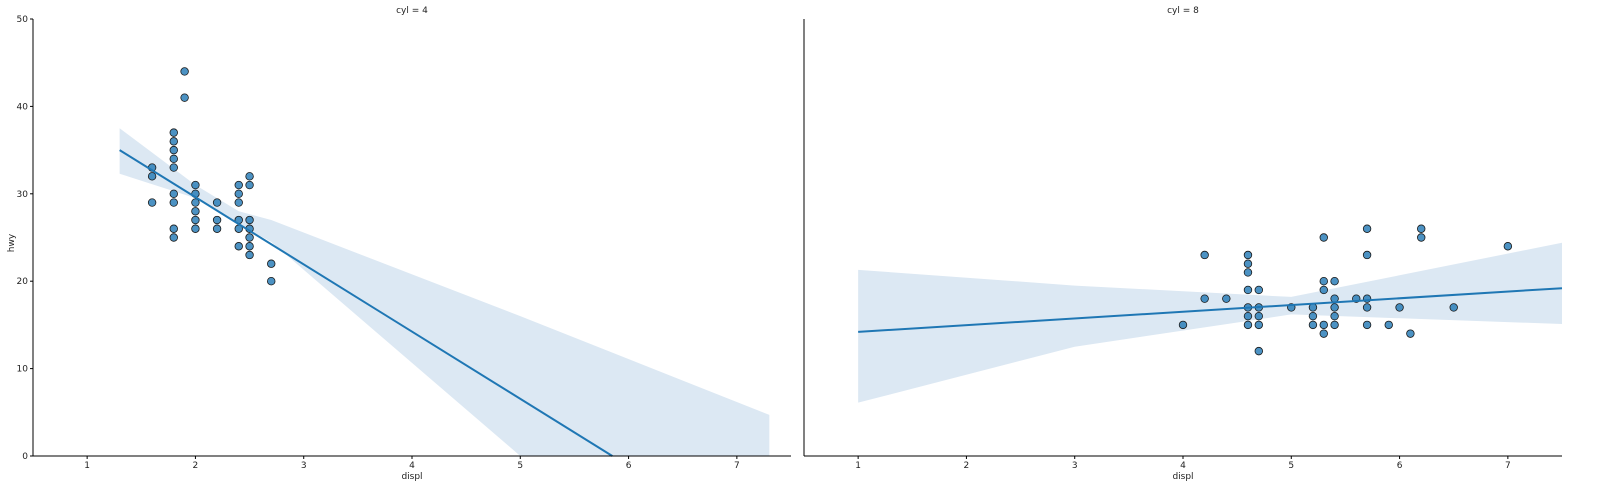 Image resolution: width=1600 pixels, height=496 pixels. Describe the element at coordinates (12, 242) in the screenshot. I see `y-axis-label: hwy` at that location.